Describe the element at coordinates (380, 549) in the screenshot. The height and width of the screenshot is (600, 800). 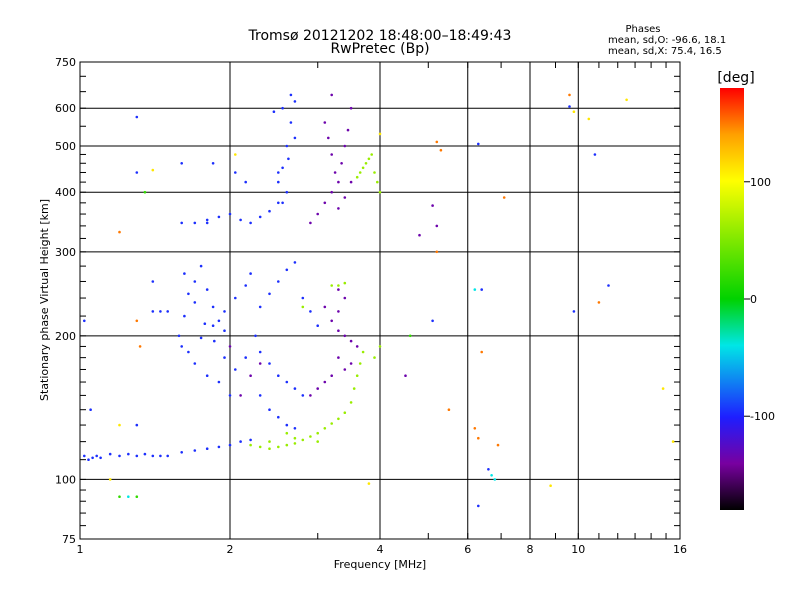
I see `x-tick-label: 4` at that location.